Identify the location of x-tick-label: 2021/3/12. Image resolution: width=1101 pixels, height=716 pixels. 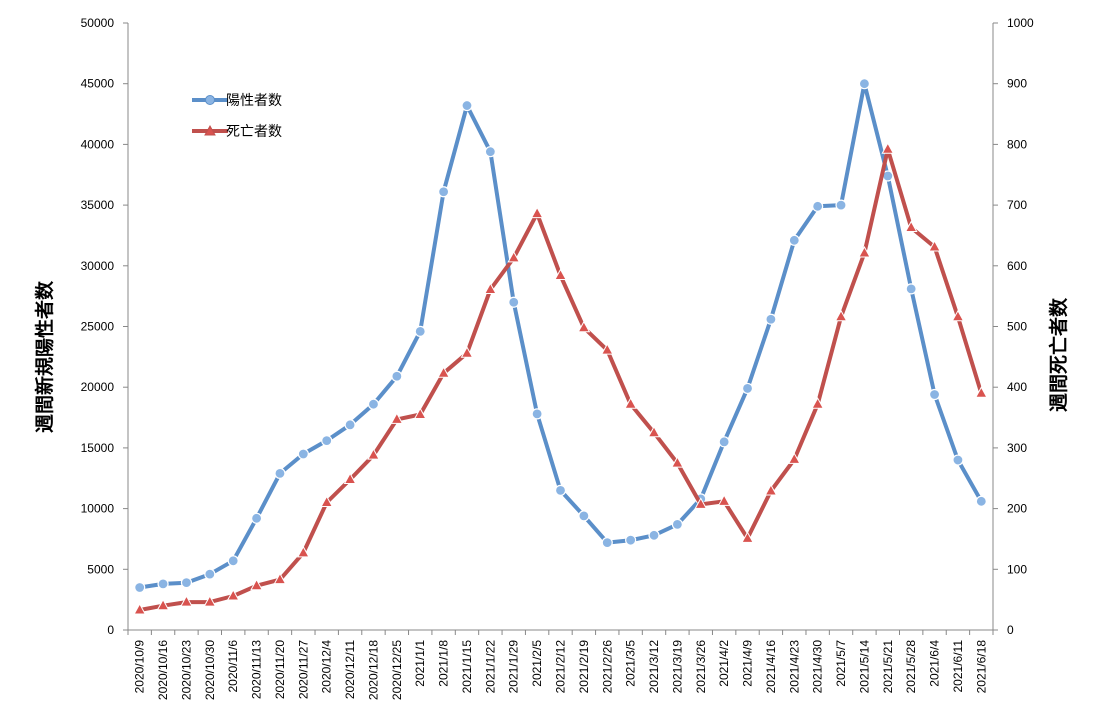
(654, 667).